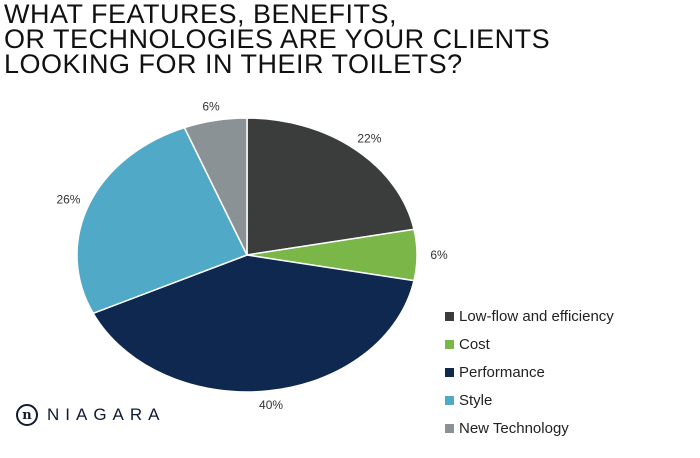  Describe the element at coordinates (474, 344) in the screenshot. I see `legend-label: Cost` at that location.